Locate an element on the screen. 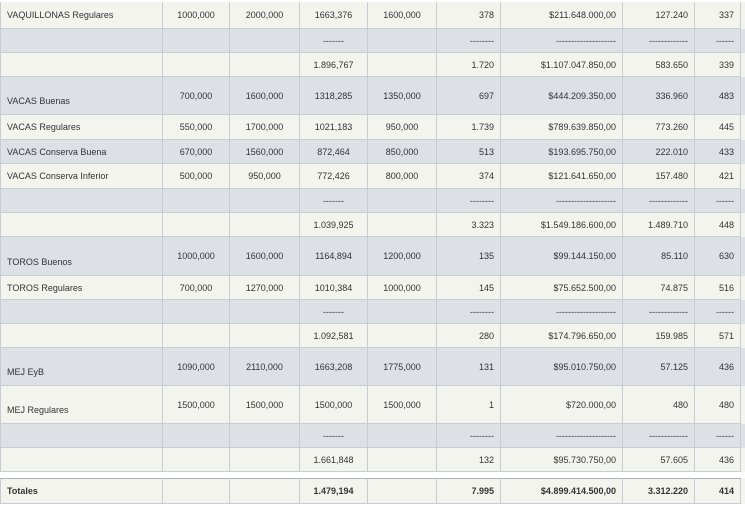 The width and height of the screenshot is (745, 509). cell-base: 1200,000 is located at coordinates (402, 256).